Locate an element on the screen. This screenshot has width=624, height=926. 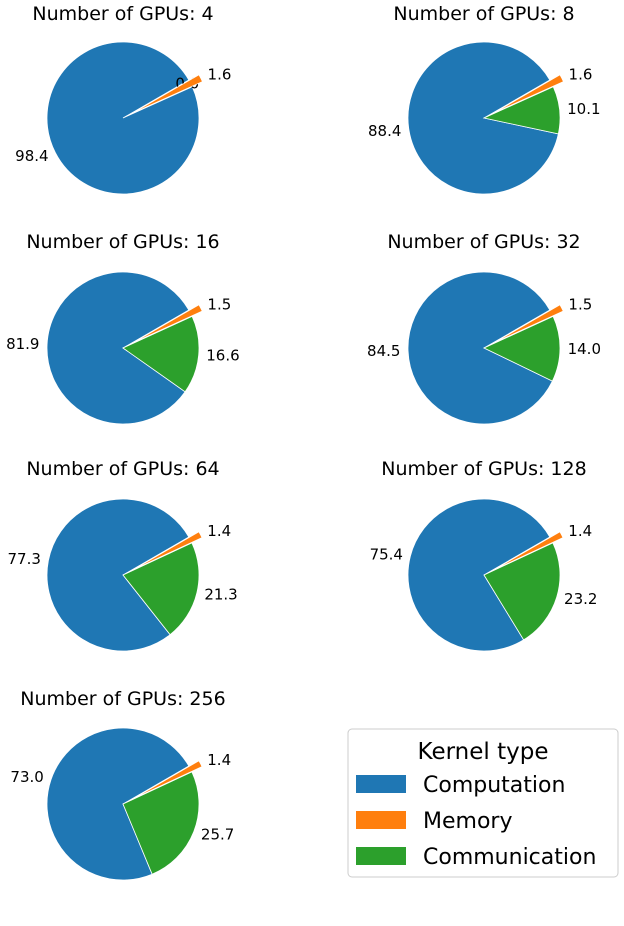
legend-swatch-computation is located at coordinates (381, 784).